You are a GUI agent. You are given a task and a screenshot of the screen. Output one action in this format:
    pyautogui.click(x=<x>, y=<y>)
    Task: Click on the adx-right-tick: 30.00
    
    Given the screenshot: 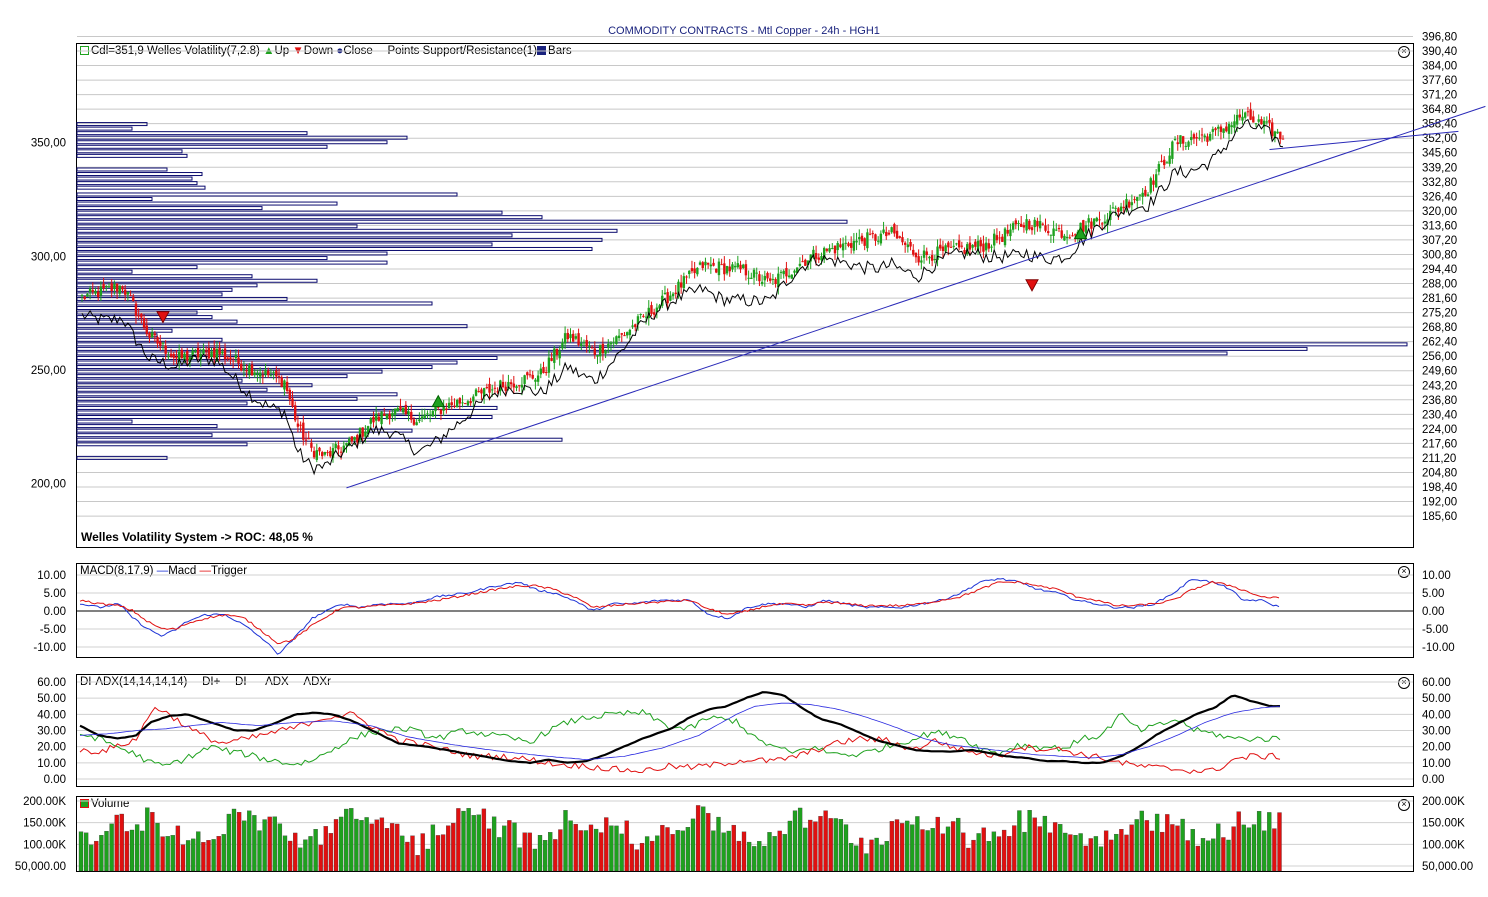 What is the action you would take?
    pyautogui.click(x=1436, y=732)
    